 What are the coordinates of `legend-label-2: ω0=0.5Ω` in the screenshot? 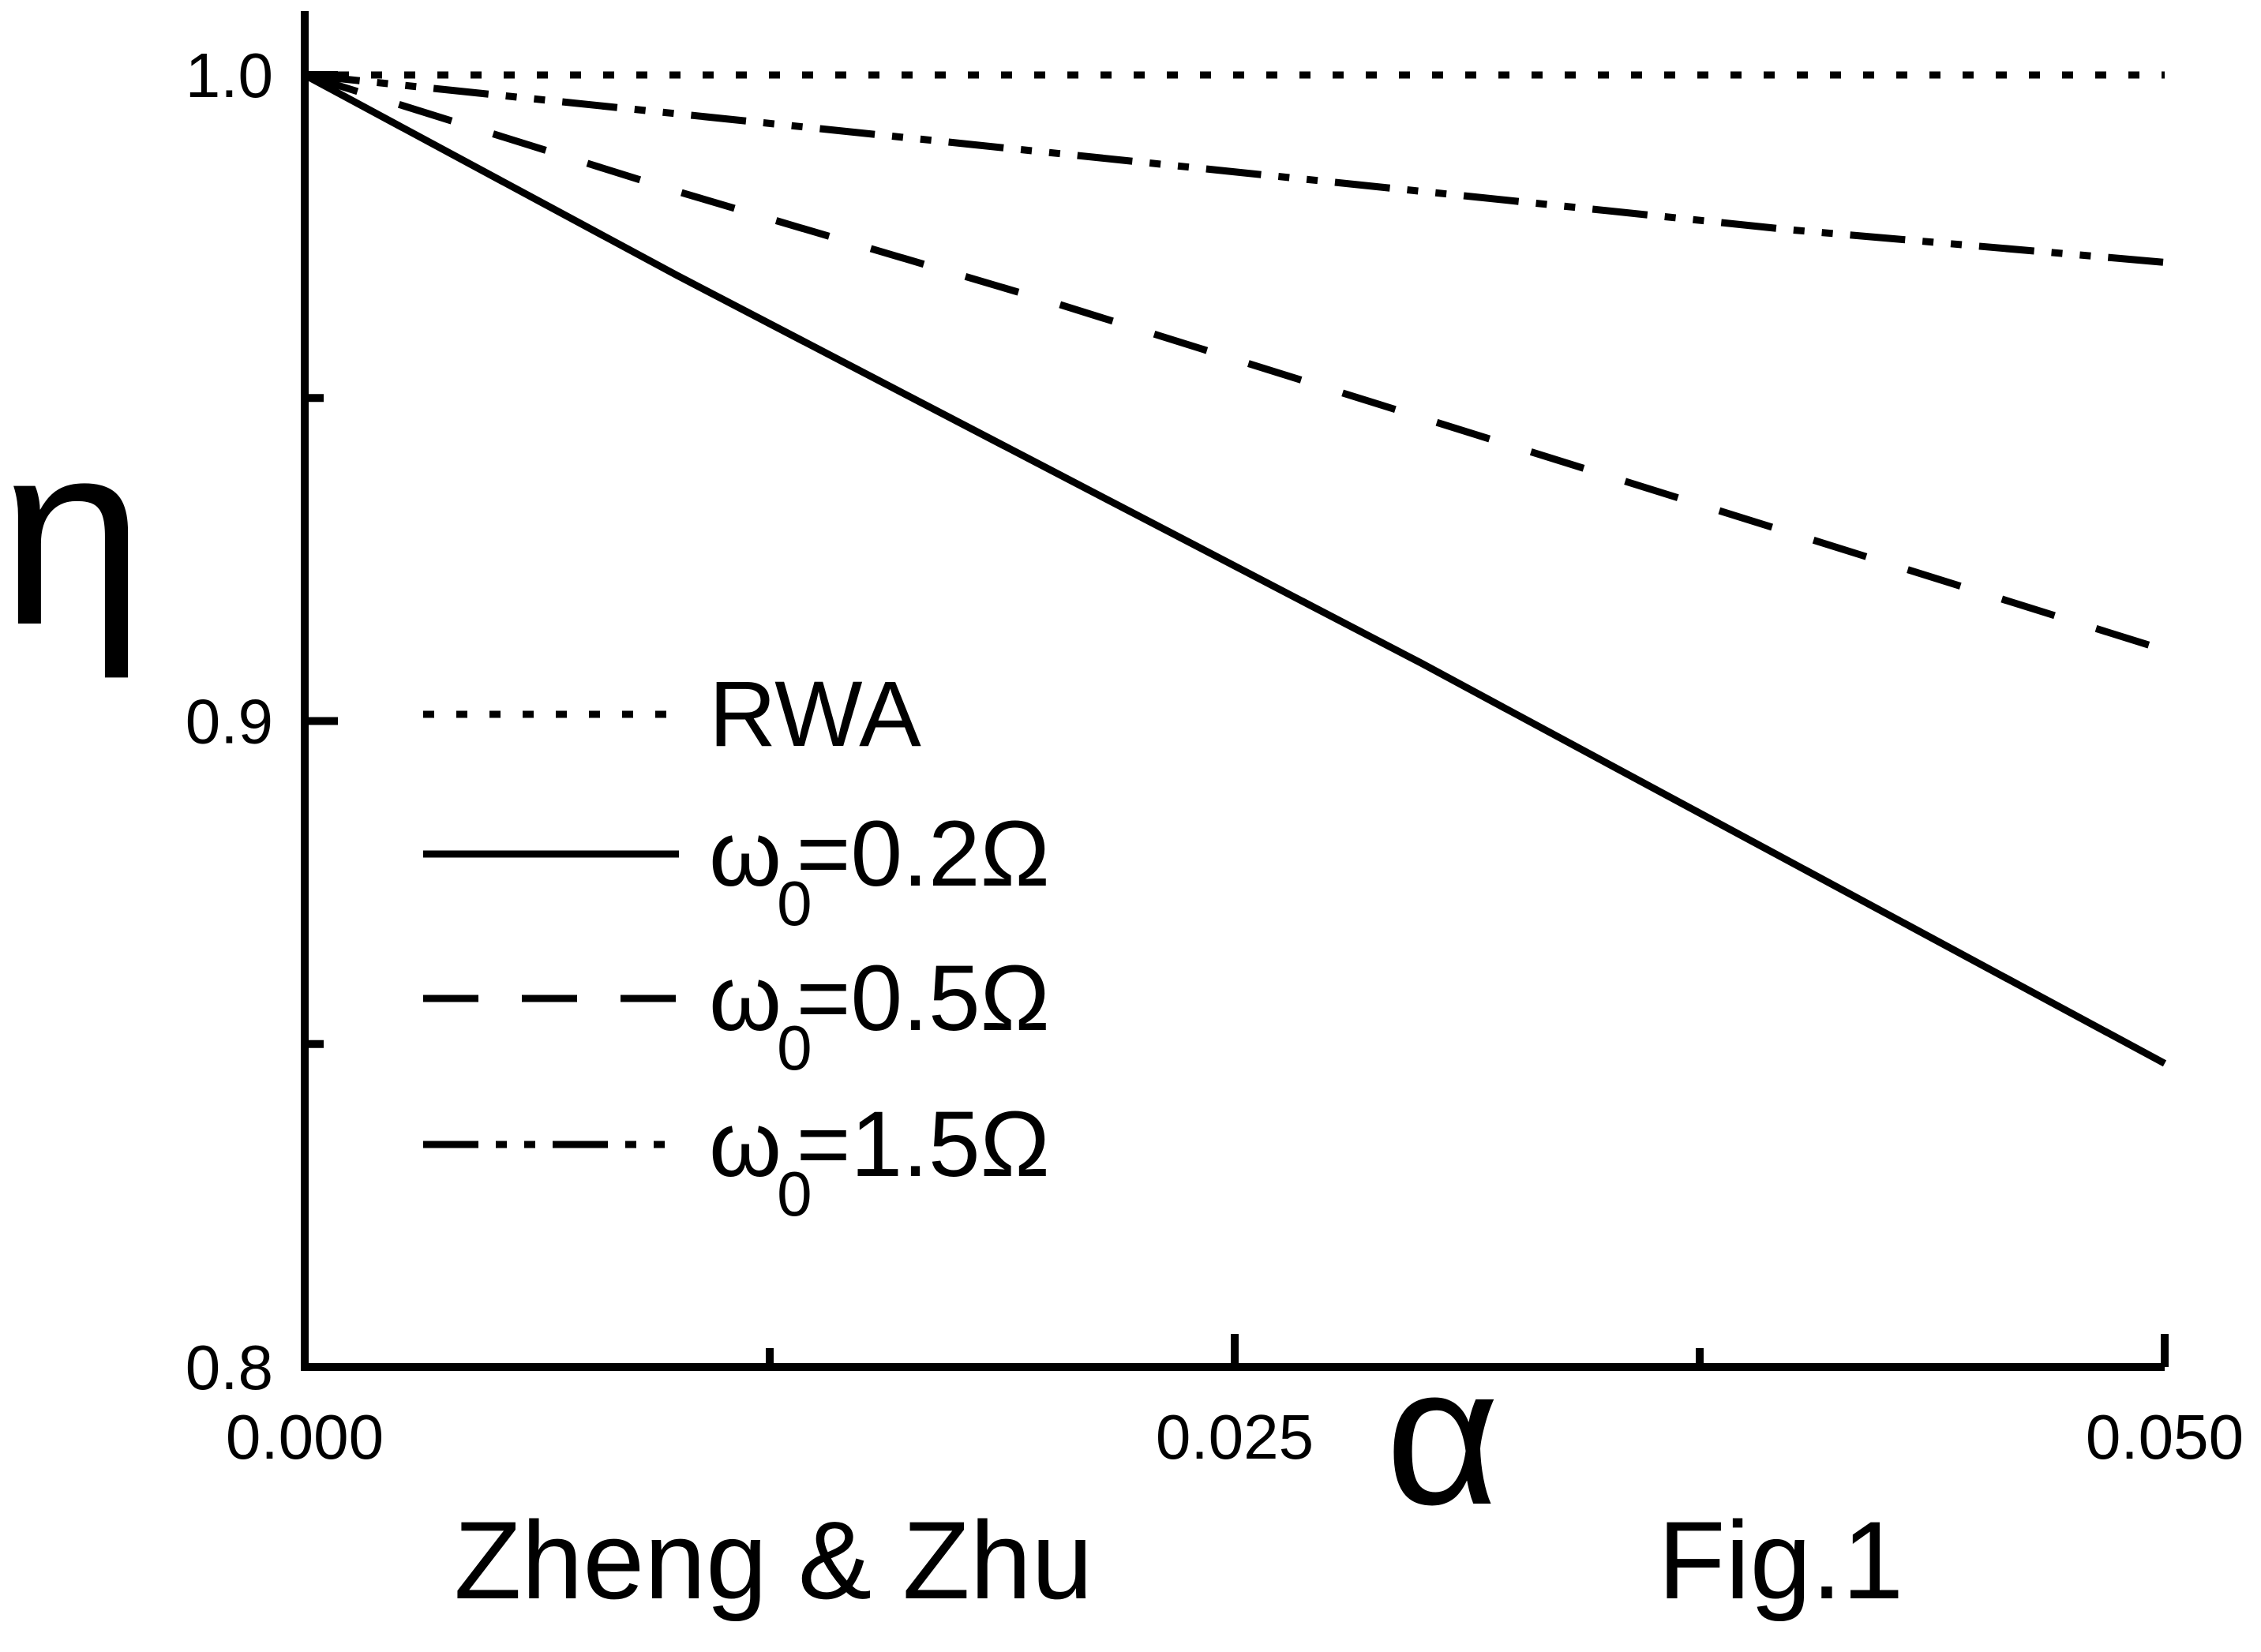 It's located at (880, 1014).